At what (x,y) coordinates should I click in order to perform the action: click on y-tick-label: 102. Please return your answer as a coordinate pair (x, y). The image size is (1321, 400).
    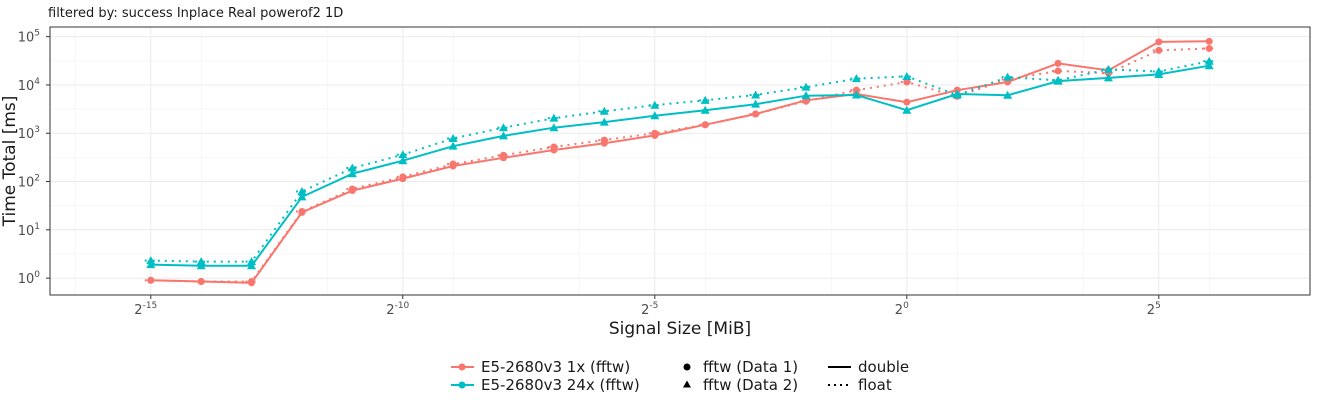
    Looking at the image, I should click on (29, 182).